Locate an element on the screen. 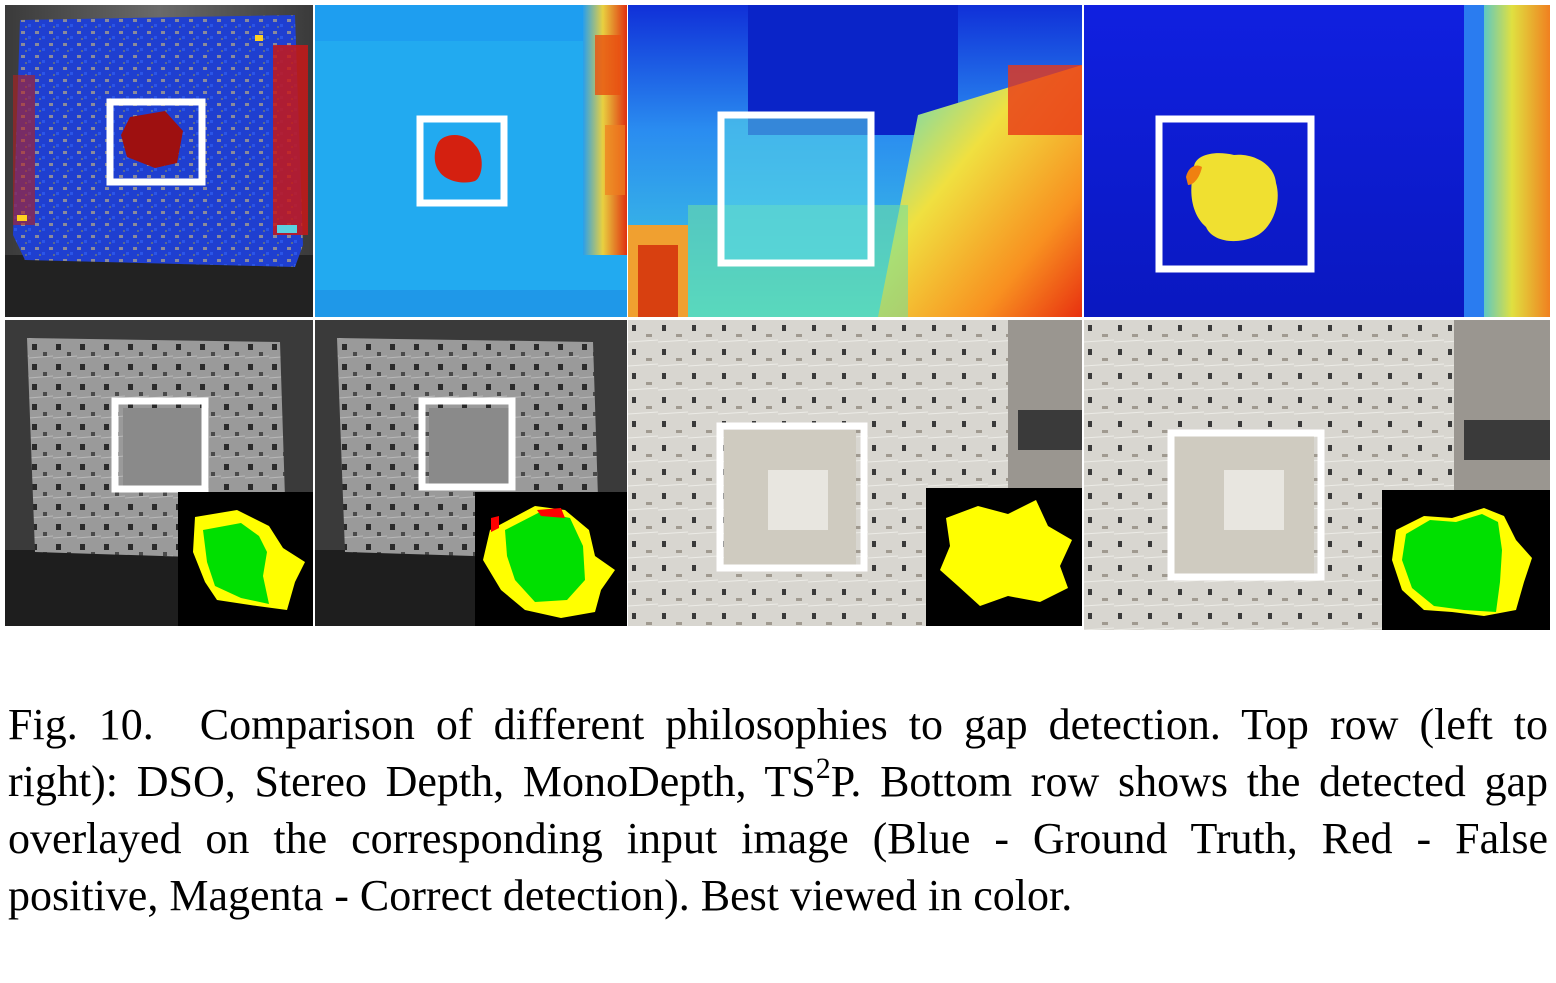 The width and height of the screenshot is (1556, 983). dso-sparse-depth-image is located at coordinates (159, 161).